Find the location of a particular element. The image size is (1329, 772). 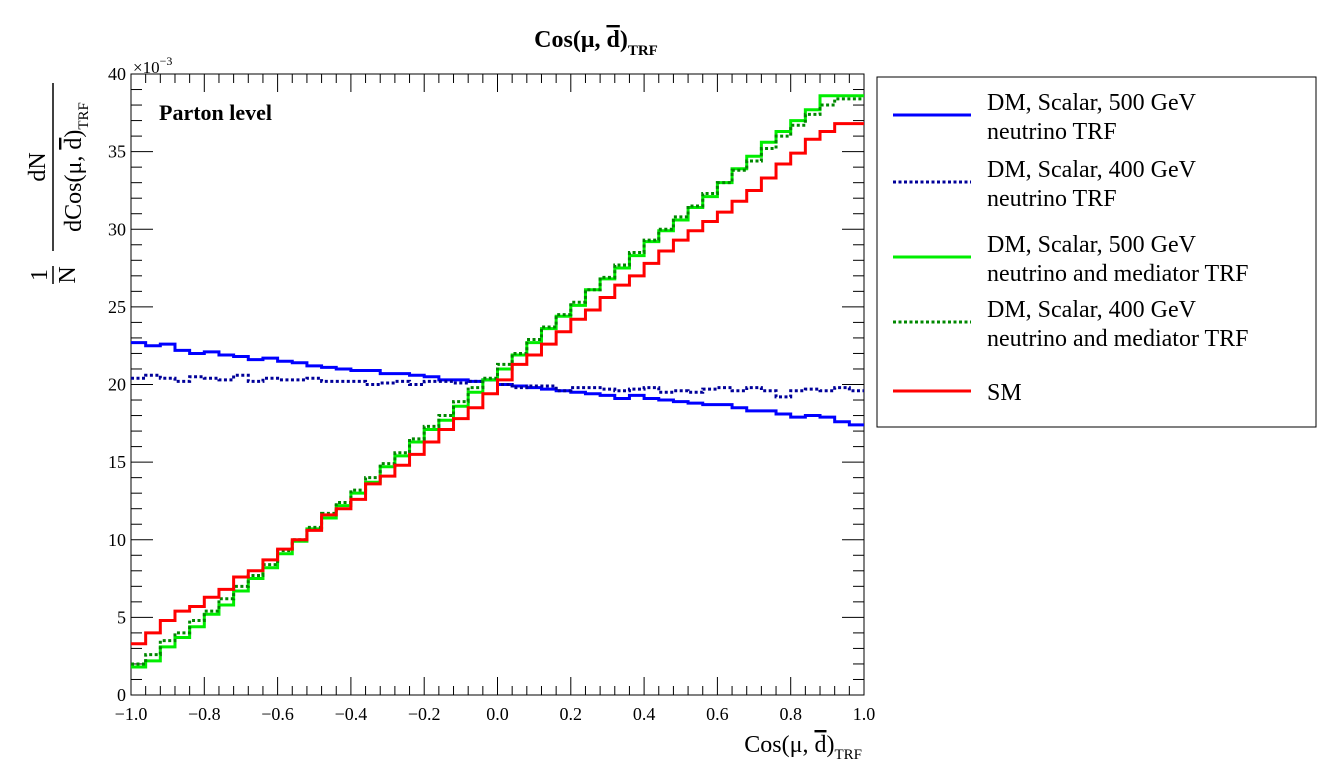

chart-title-dbar: d is located at coordinates (613, 40).